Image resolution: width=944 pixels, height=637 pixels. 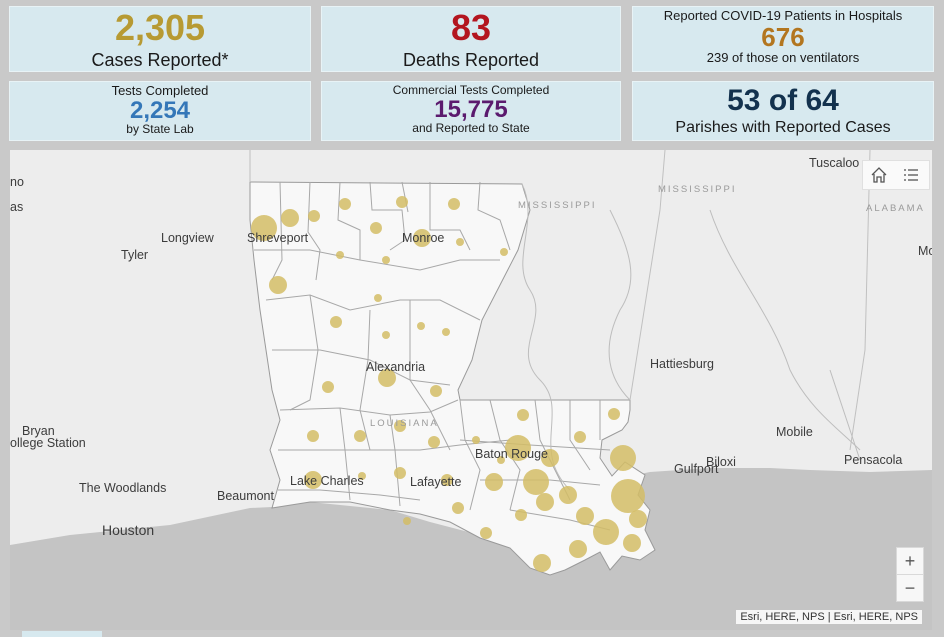 I want to click on home-button, so click(x=879, y=175).